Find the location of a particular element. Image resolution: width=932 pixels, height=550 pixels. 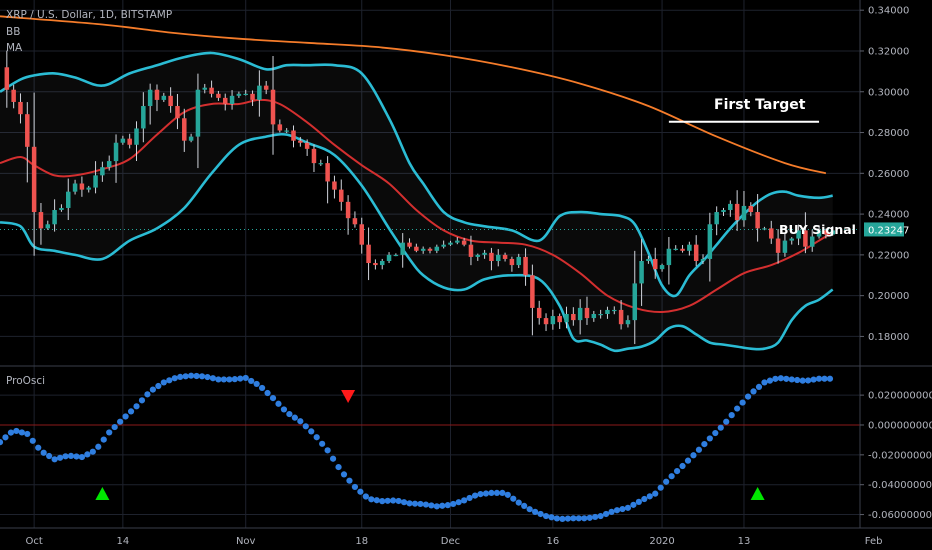

time-tick-label: Nov is located at coordinates (246, 541).